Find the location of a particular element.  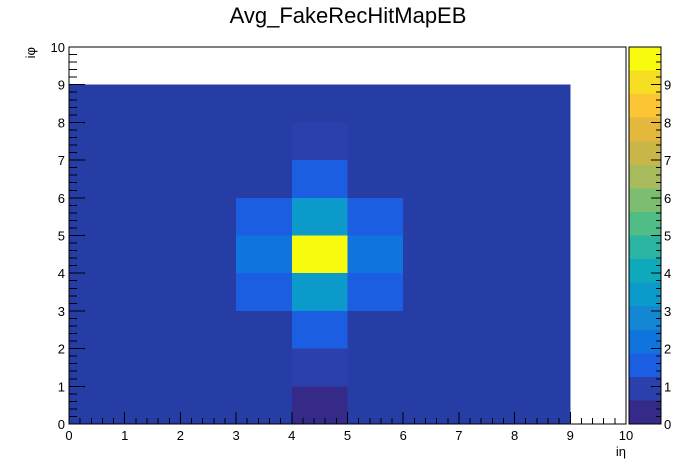

colorbar-tick-label: 7 is located at coordinates (667, 160).